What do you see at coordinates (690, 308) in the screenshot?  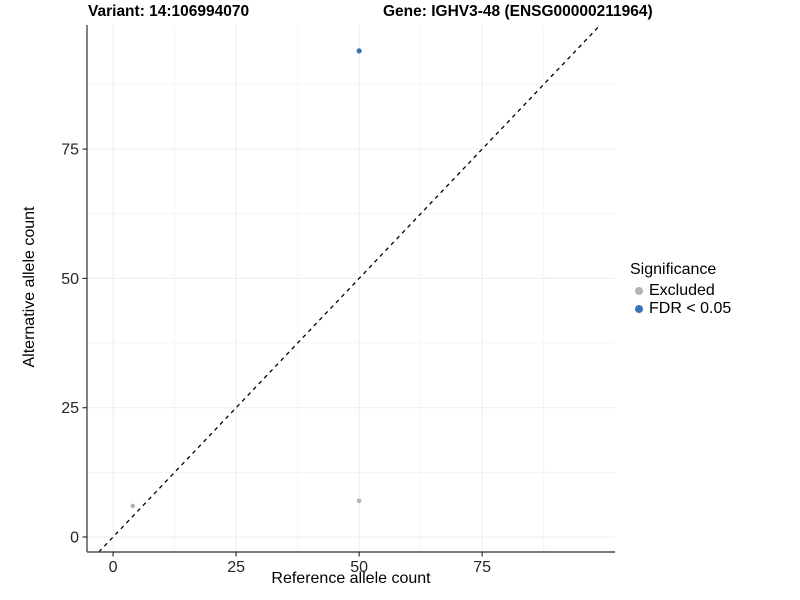 I see `legend-label: FDR < 0.05` at bounding box center [690, 308].